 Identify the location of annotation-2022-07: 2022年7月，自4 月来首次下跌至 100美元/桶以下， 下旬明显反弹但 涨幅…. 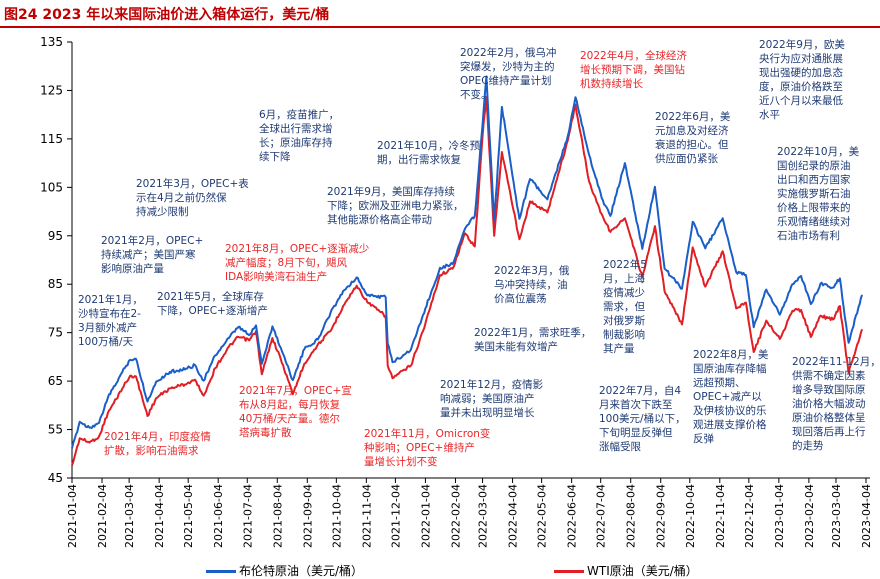
(642, 419).